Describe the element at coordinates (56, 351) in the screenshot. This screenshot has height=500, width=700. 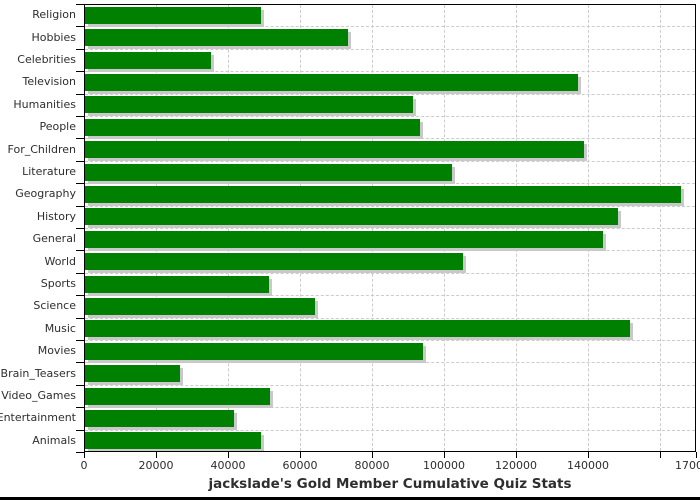
I see `category-label-movies: Movies` at that location.